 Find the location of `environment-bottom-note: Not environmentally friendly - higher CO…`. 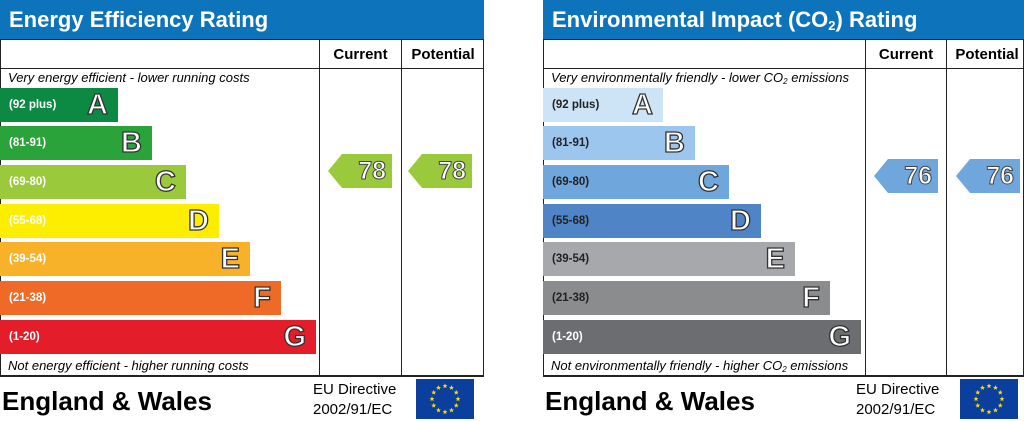

environment-bottom-note: Not environmentally friendly - higher CO… is located at coordinates (700, 366).